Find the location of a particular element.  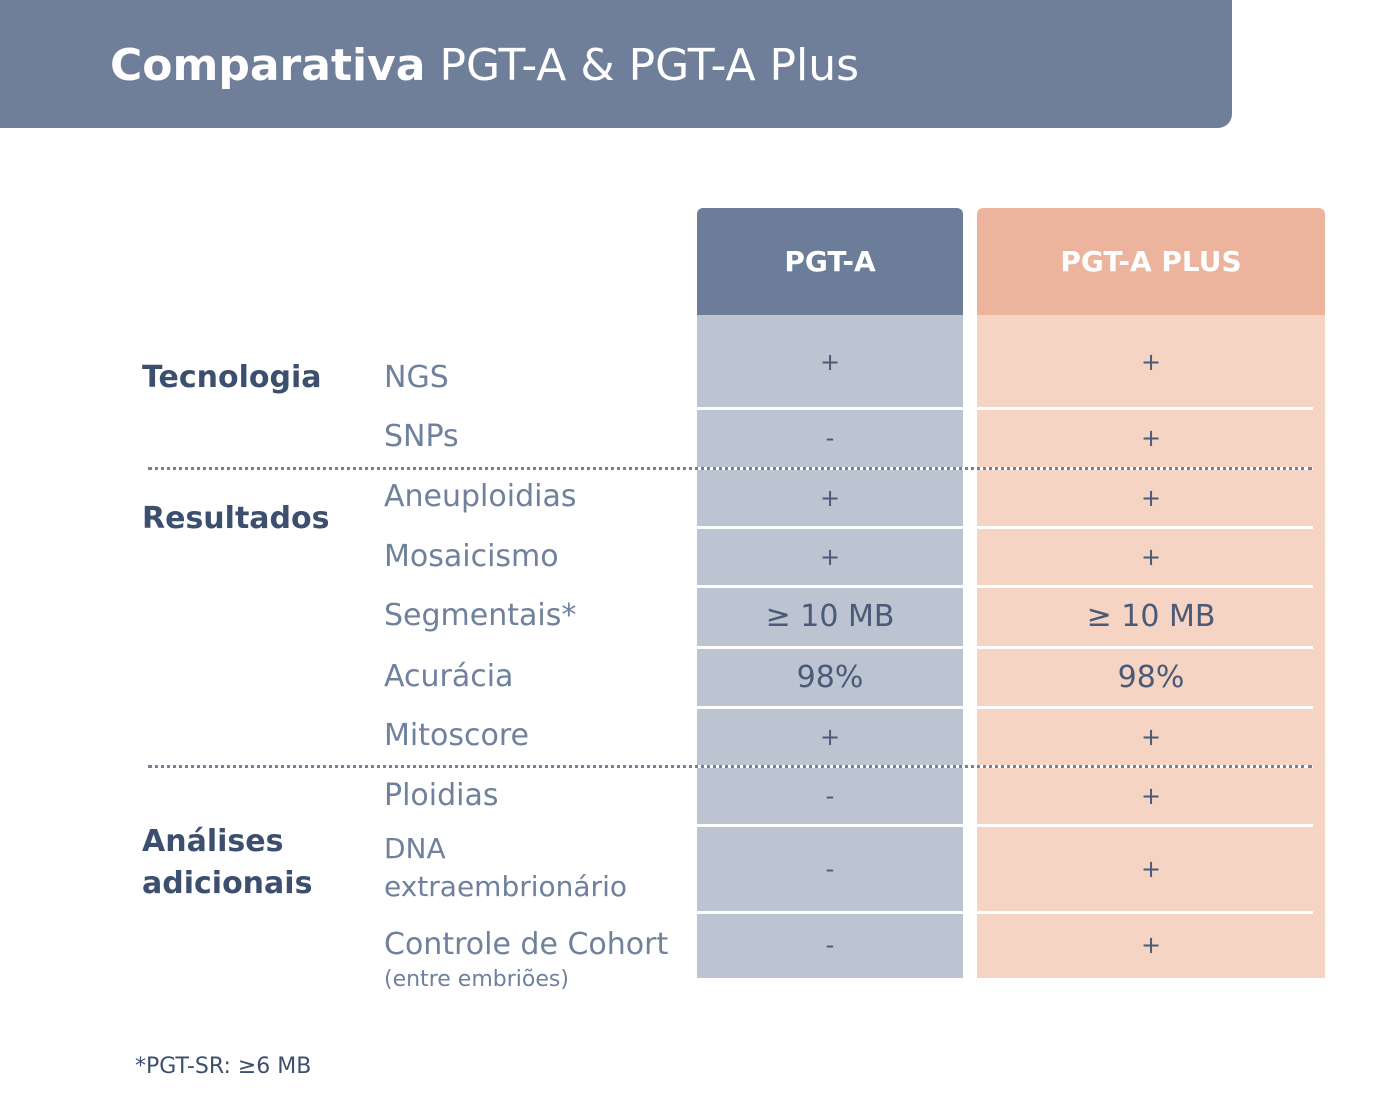

row-label: Ploidias is located at coordinates (441, 795).